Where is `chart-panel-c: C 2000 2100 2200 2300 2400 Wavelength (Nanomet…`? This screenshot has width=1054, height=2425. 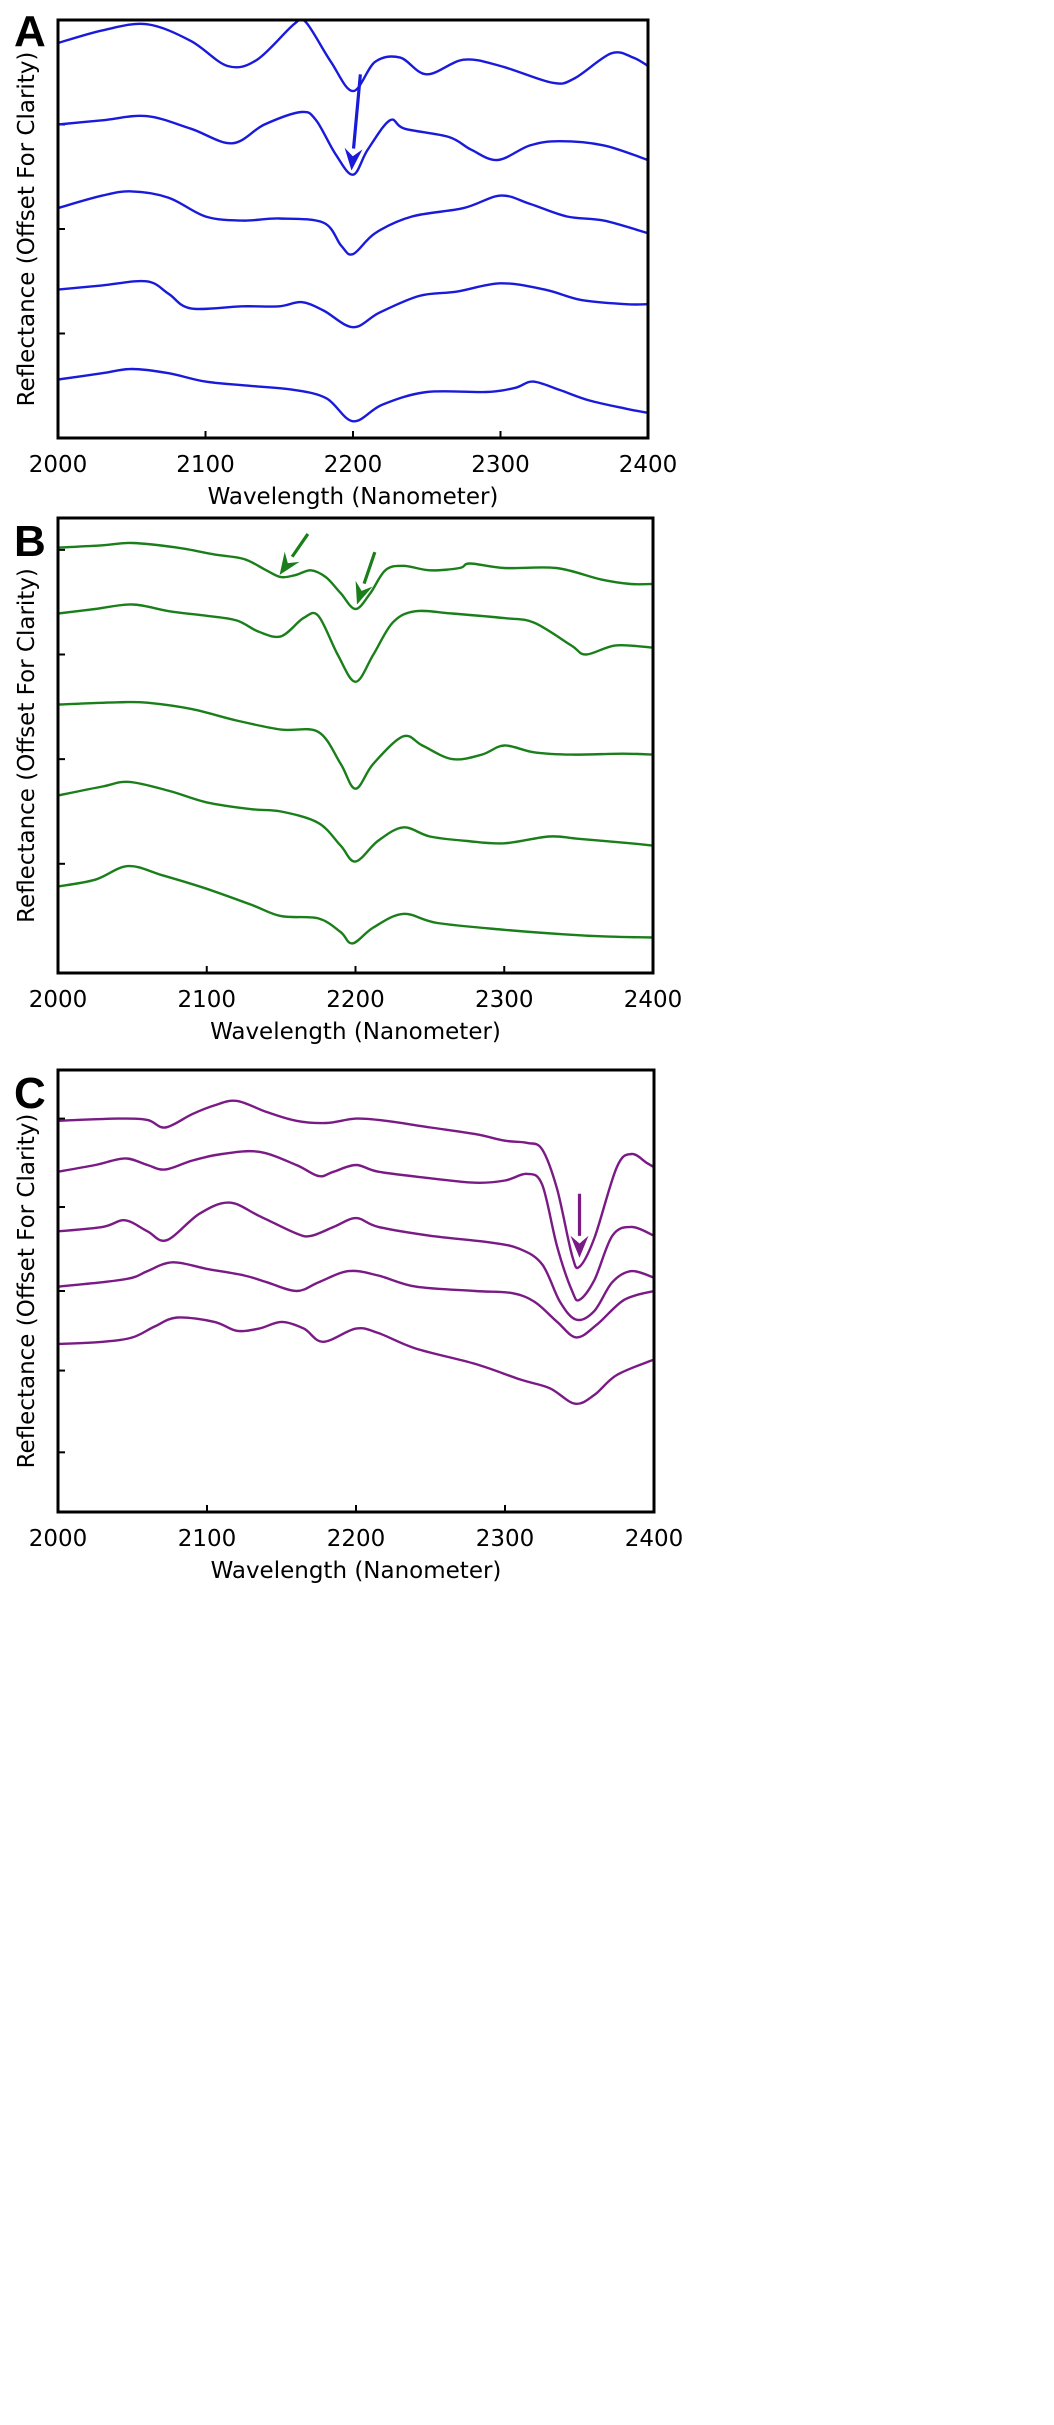
chart-panel-c: C 2000 2100 2200 2300 2400 Wavelength (Nanomet… is located at coordinates (349, 1326).